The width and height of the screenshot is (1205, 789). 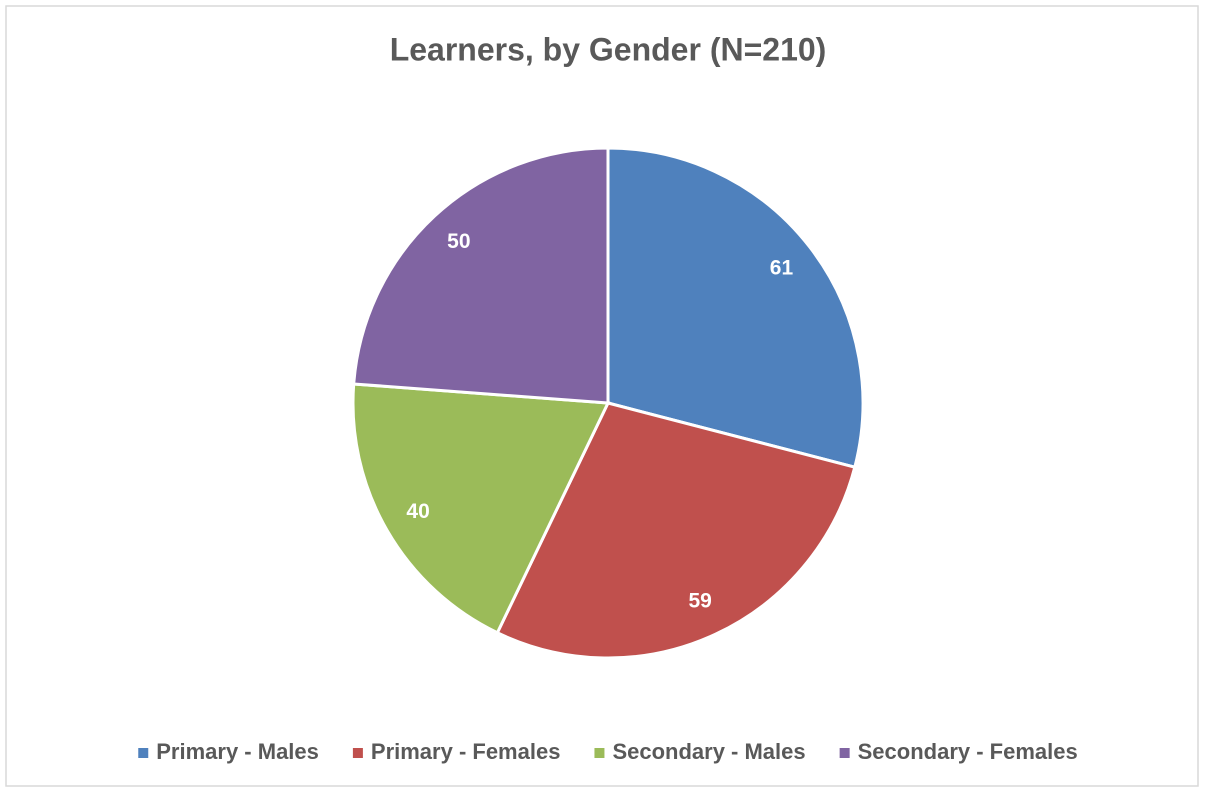 I want to click on chart-title: Learners, by Gender (N=210), so click(x=608, y=49).